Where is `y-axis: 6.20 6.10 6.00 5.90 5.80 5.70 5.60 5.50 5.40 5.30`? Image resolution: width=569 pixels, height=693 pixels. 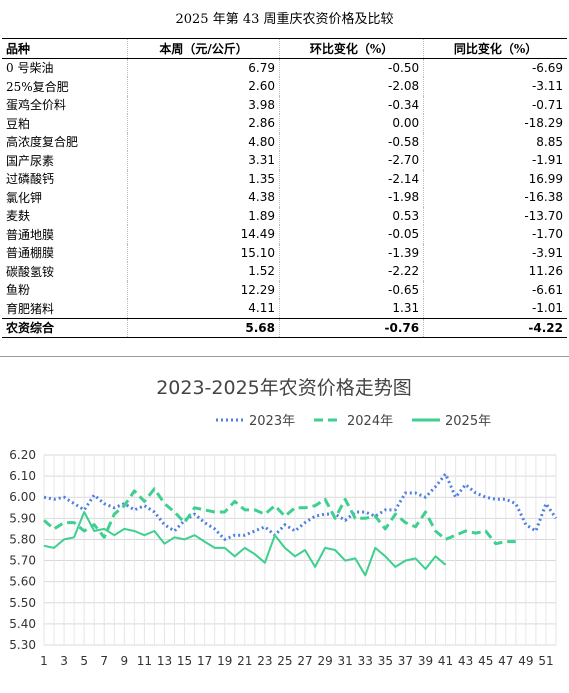 y-axis: 6.20 6.10 6.00 5.90 5.80 5.70 5.60 5.50 5.40 5.30 is located at coordinates (22, 550).